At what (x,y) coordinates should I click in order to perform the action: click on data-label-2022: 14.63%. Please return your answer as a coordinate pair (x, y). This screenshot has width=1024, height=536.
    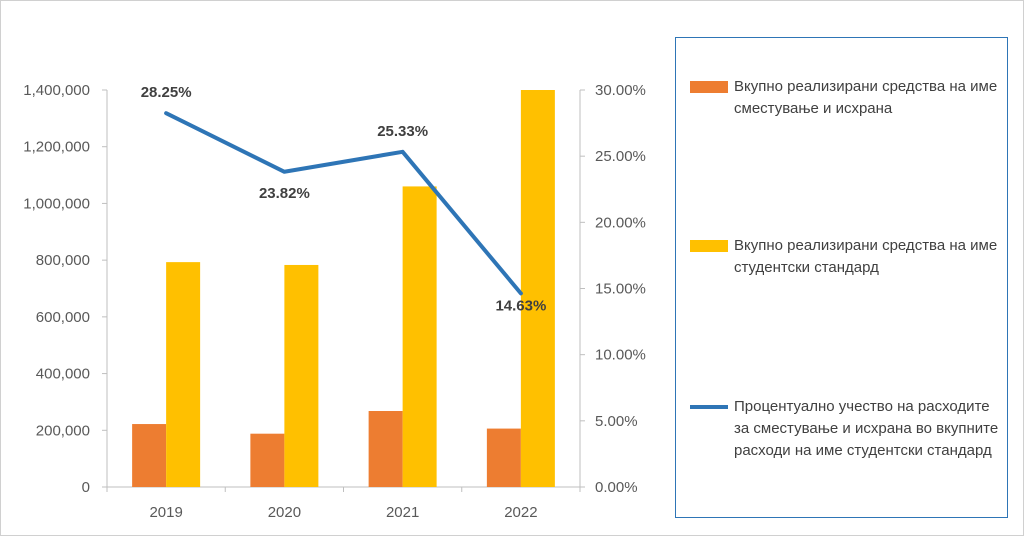
    Looking at the image, I should click on (520, 305).